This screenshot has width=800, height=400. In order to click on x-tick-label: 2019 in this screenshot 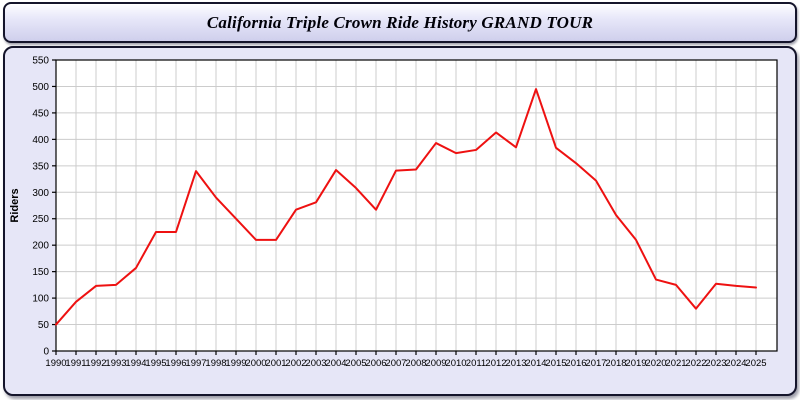, I will do `click(635, 363)`.